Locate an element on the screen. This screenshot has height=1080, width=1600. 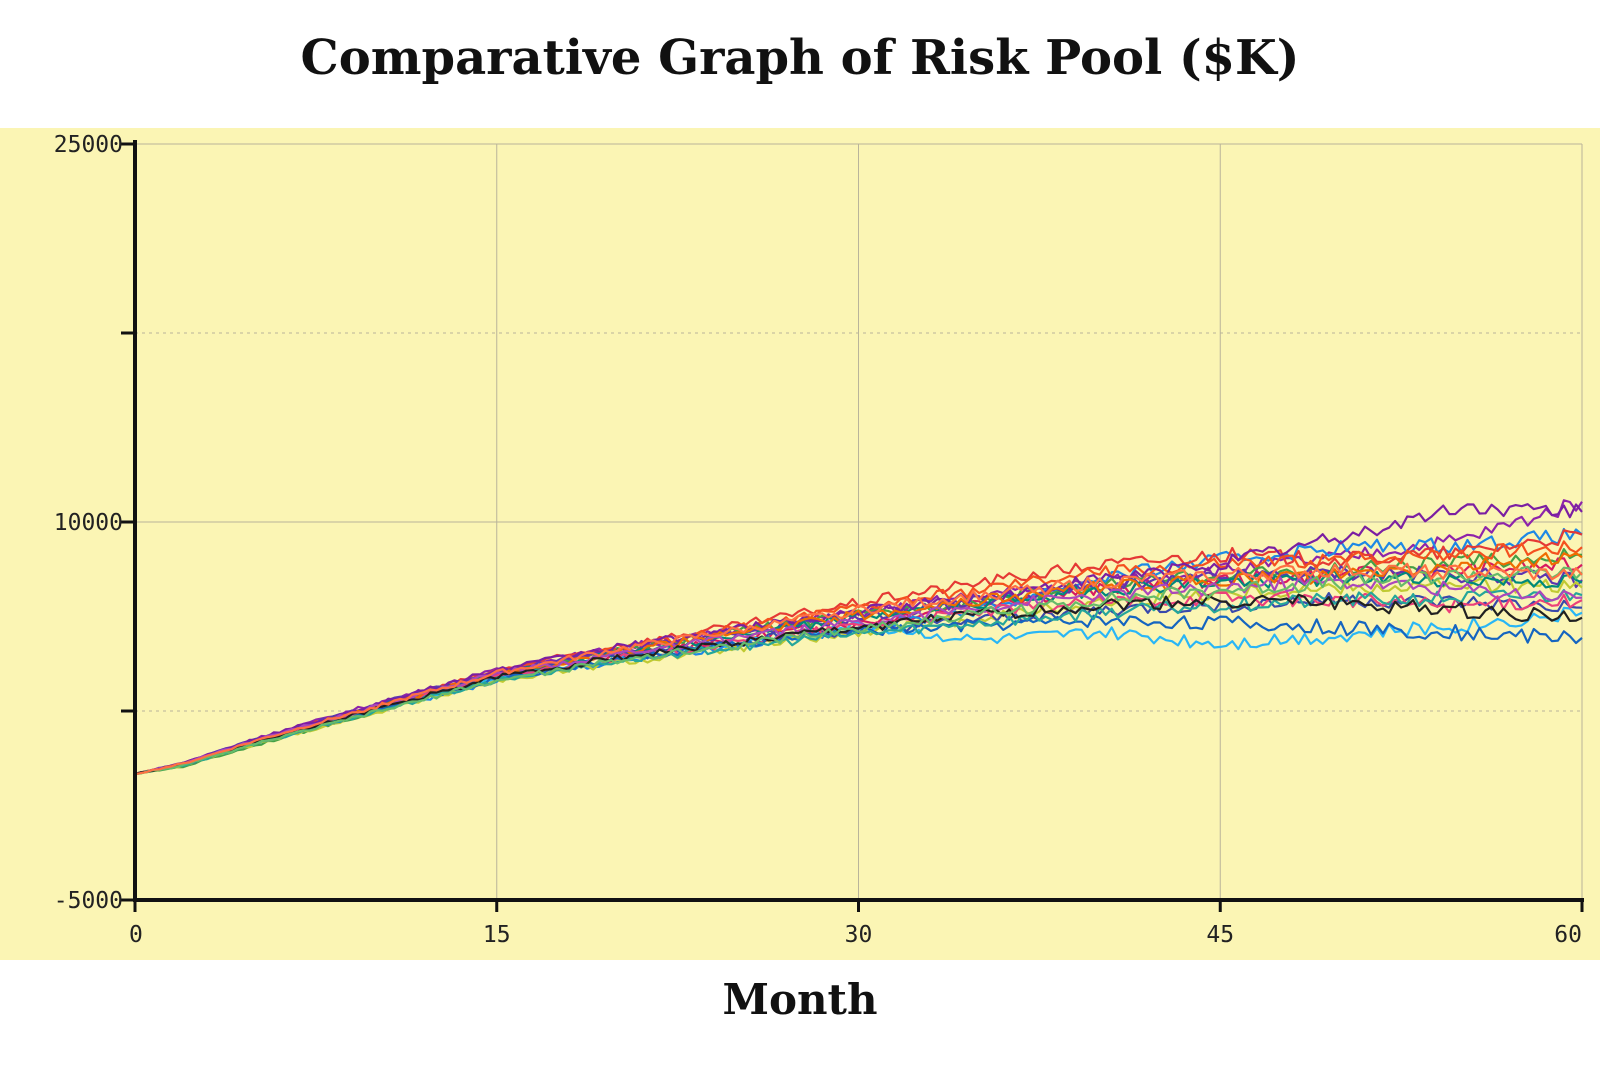
y-tick-label: -5000 is located at coordinates (88, 901).